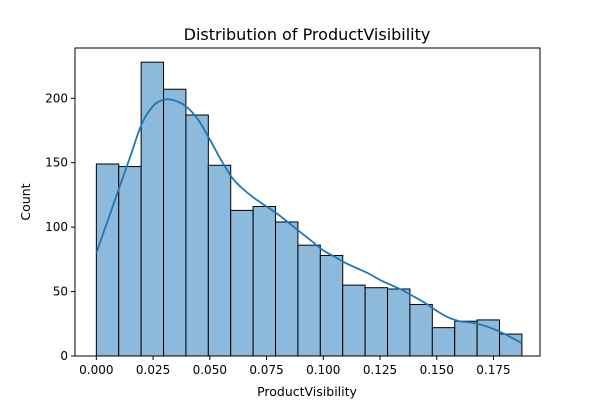 This screenshot has height=400, width=600. Describe the element at coordinates (323, 370) in the screenshot. I see `x-tick-label: 0.100` at that location.